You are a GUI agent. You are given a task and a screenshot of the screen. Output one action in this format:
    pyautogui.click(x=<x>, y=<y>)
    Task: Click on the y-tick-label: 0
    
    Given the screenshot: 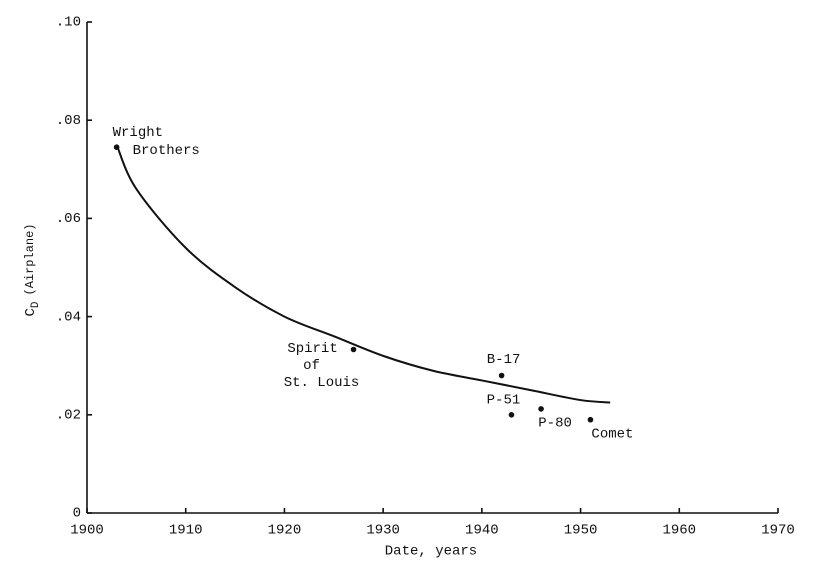 What is the action you would take?
    pyautogui.click(x=77, y=514)
    